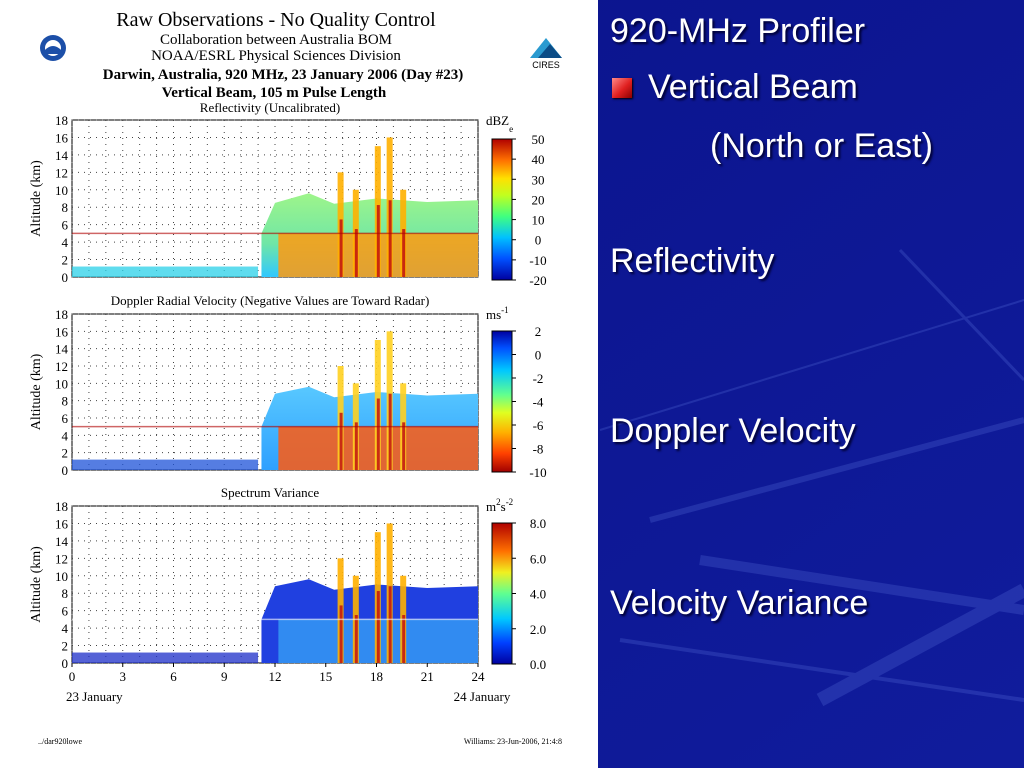 Image resolution: width=1024 pixels, height=768 pixels. What do you see at coordinates (274, 93) in the screenshot?
I see `figure-subtitle-beam: Vertical Beam, 105 m Pulse Length` at bounding box center [274, 93].